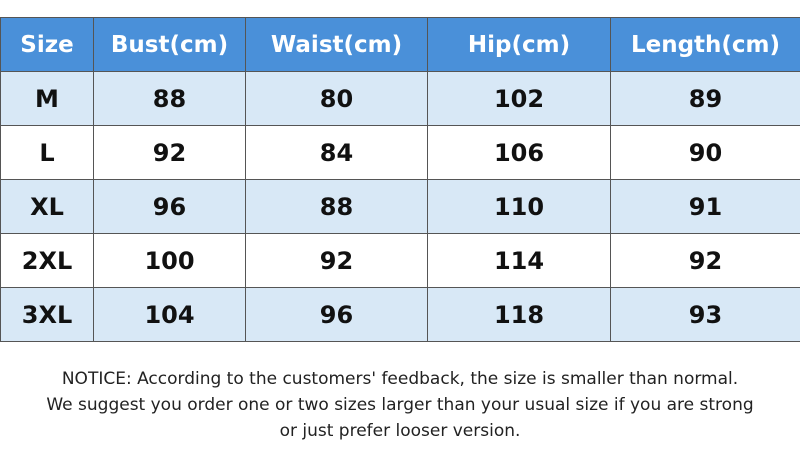 Image resolution: width=800 pixels, height=452 pixels. Describe the element at coordinates (169, 260) in the screenshot. I see `value-cell: 100` at that location.